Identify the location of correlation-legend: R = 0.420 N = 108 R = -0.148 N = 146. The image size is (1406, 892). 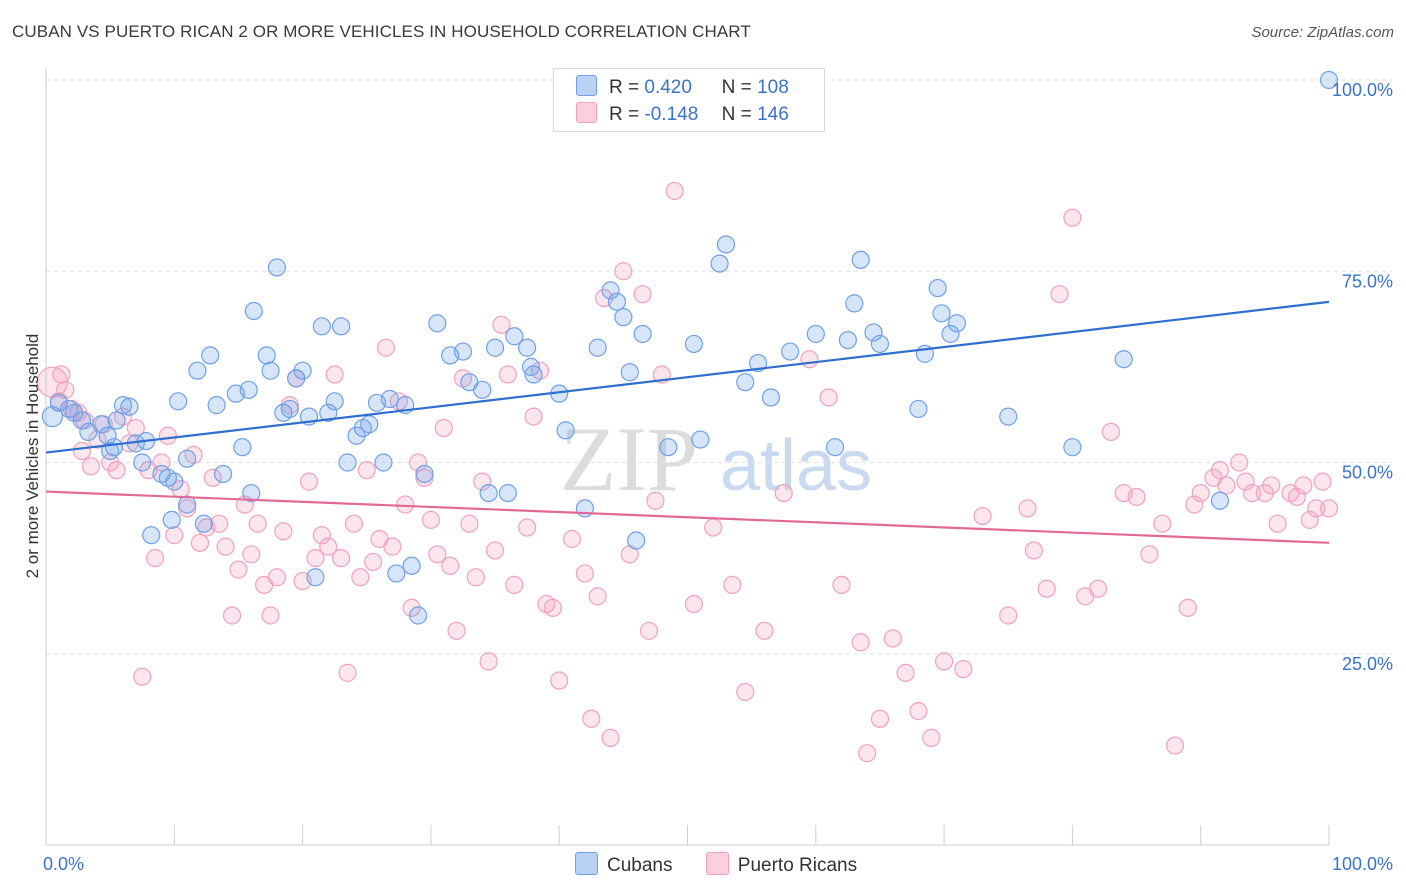
(689, 100).